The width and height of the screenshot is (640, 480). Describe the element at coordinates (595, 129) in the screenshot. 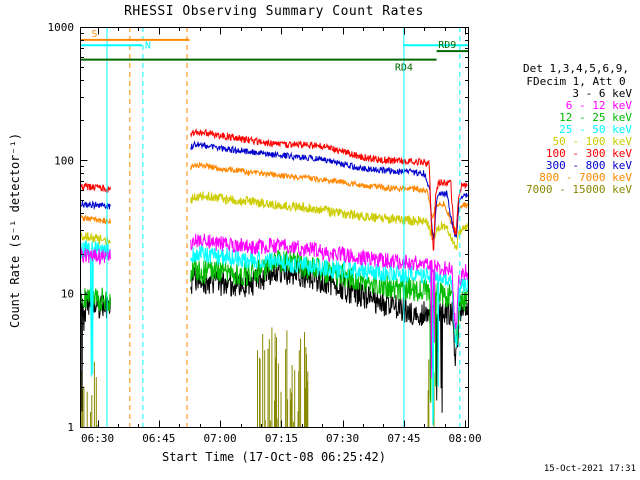

I see `legend-entry-25-50: 25 - 50 keV` at that location.